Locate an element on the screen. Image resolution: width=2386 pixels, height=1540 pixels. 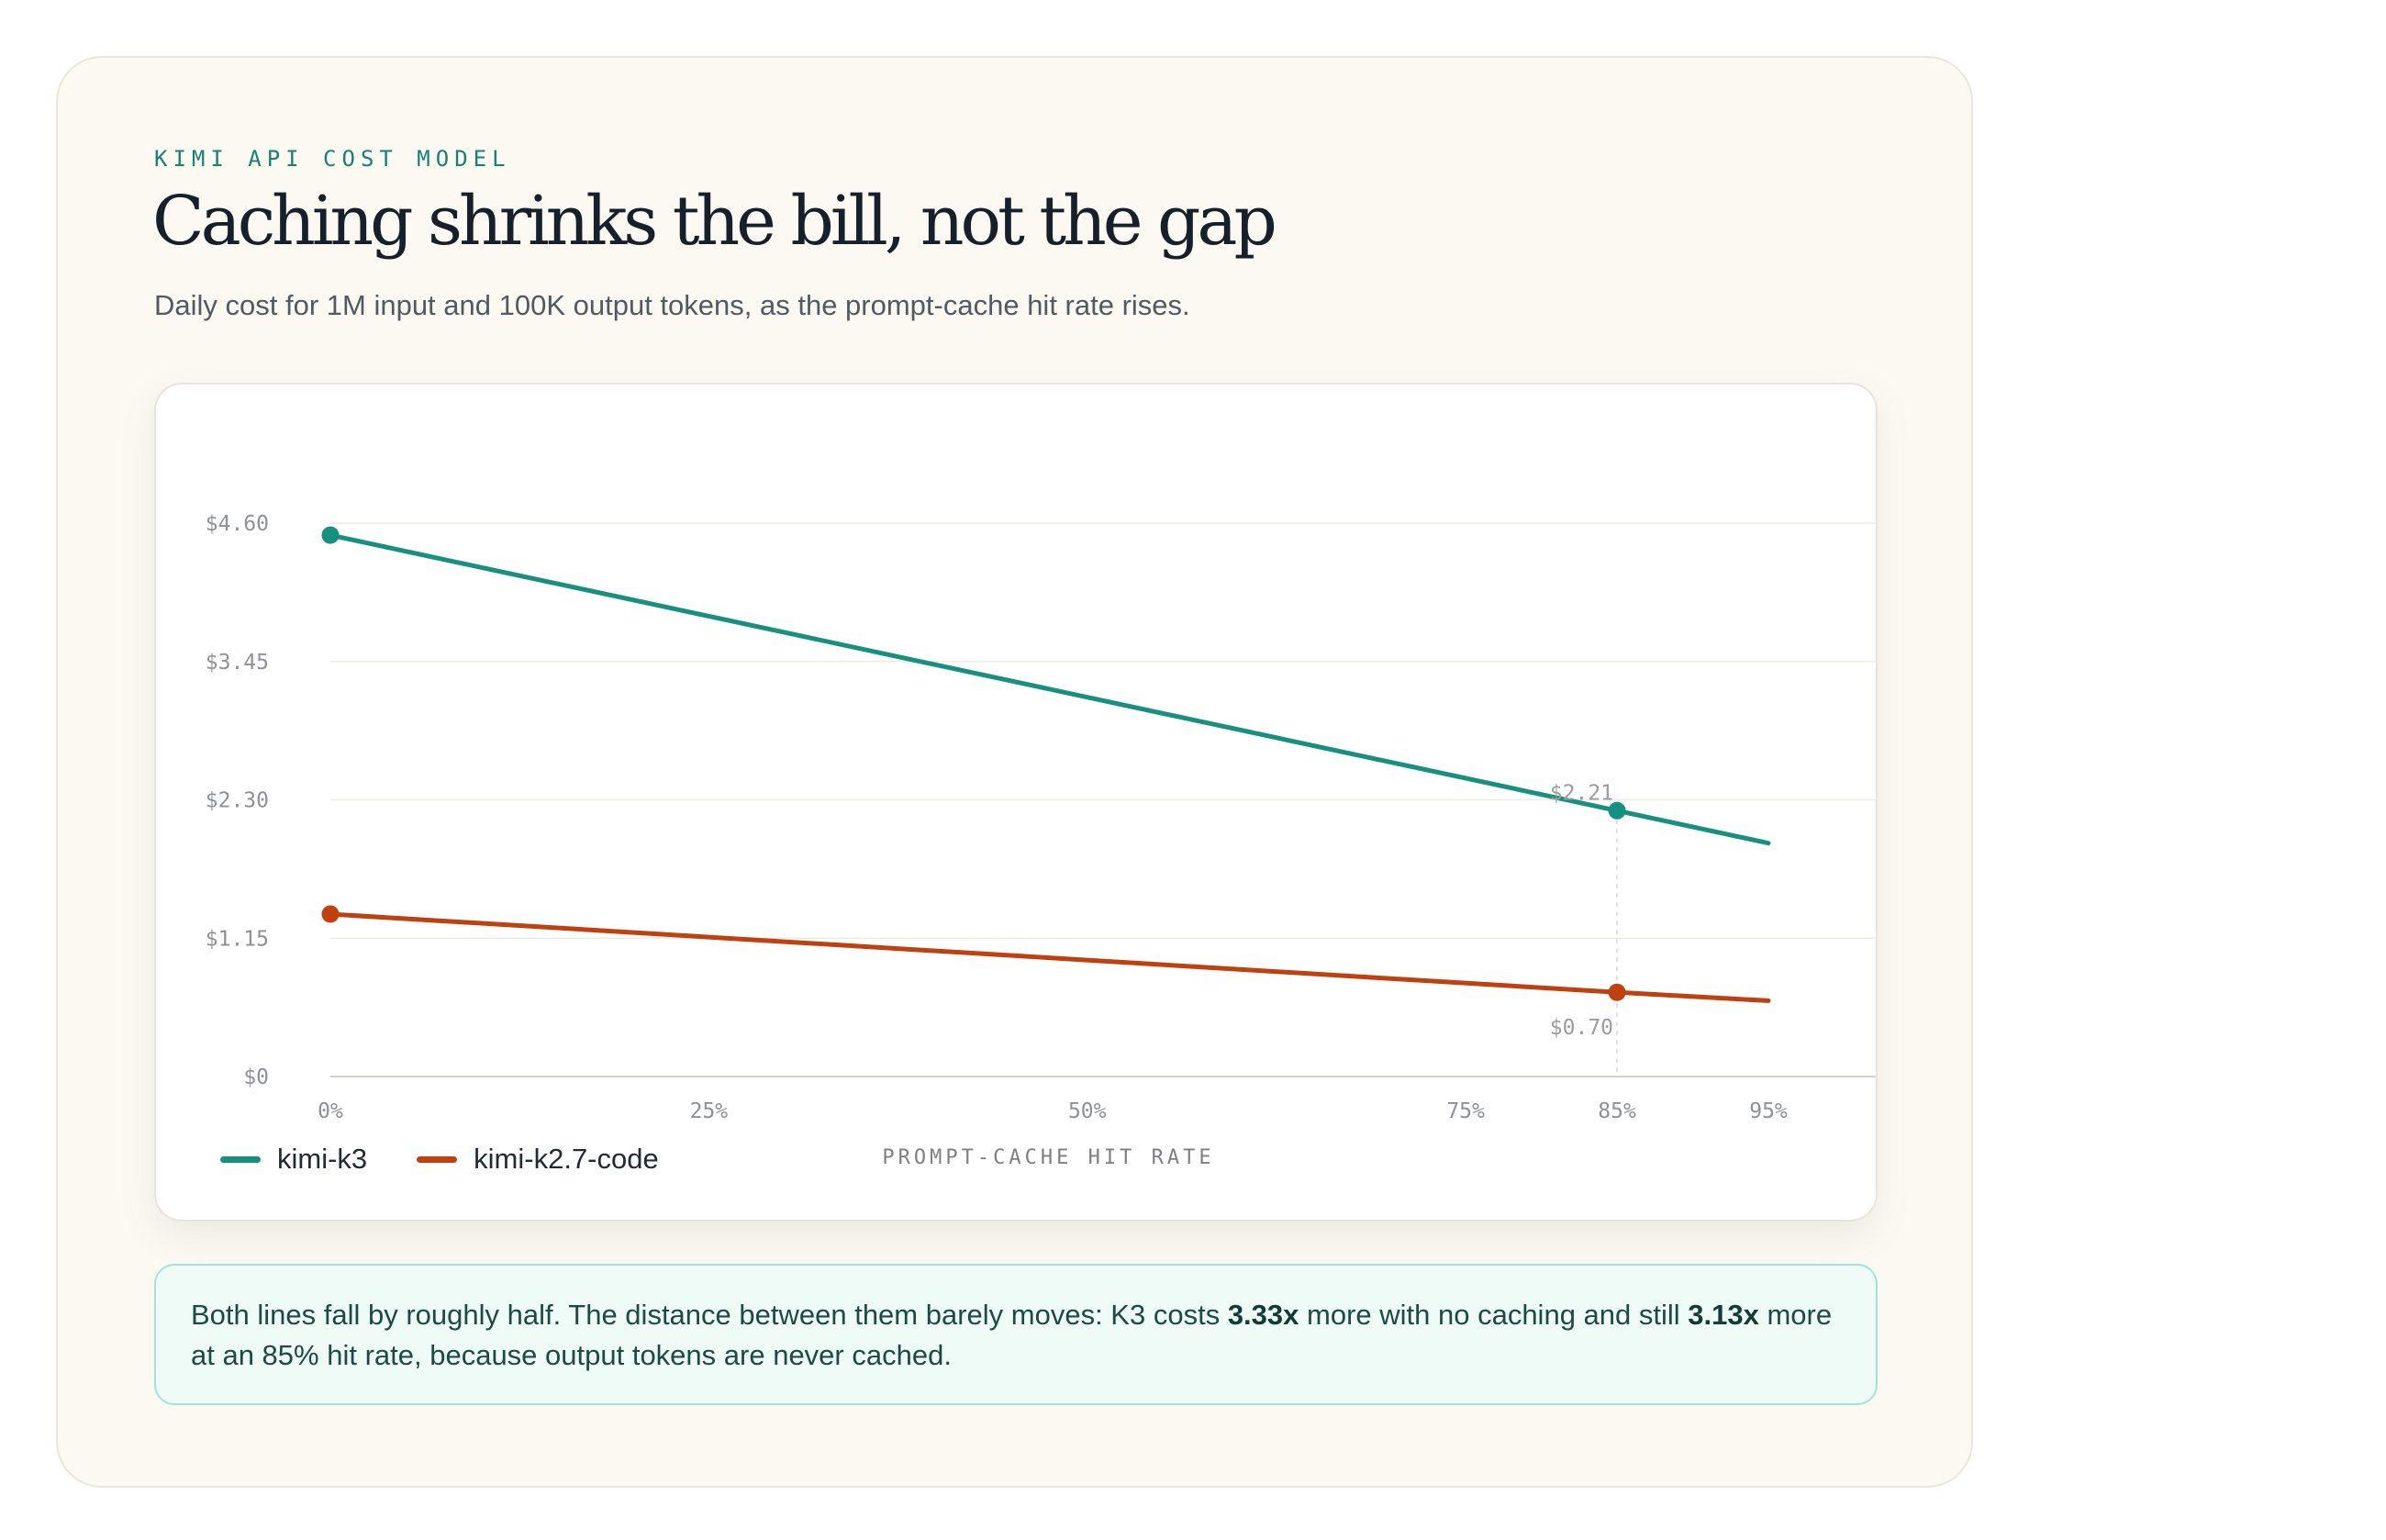
x-tick-label: 85% is located at coordinates (1617, 1111).